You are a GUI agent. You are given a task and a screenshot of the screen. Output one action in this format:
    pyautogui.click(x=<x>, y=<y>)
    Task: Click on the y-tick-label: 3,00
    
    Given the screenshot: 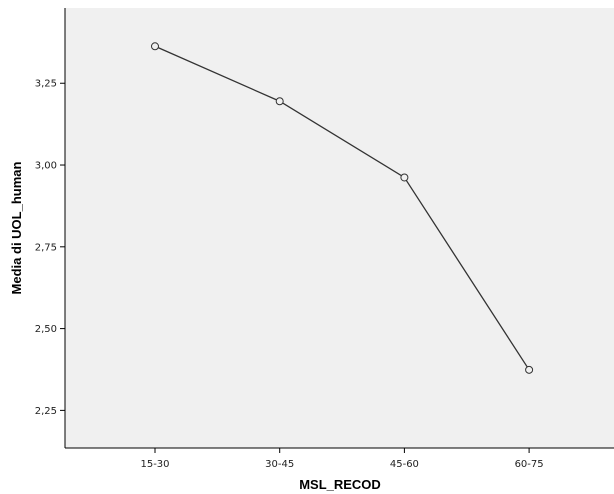 What is the action you would take?
    pyautogui.click(x=46, y=166)
    